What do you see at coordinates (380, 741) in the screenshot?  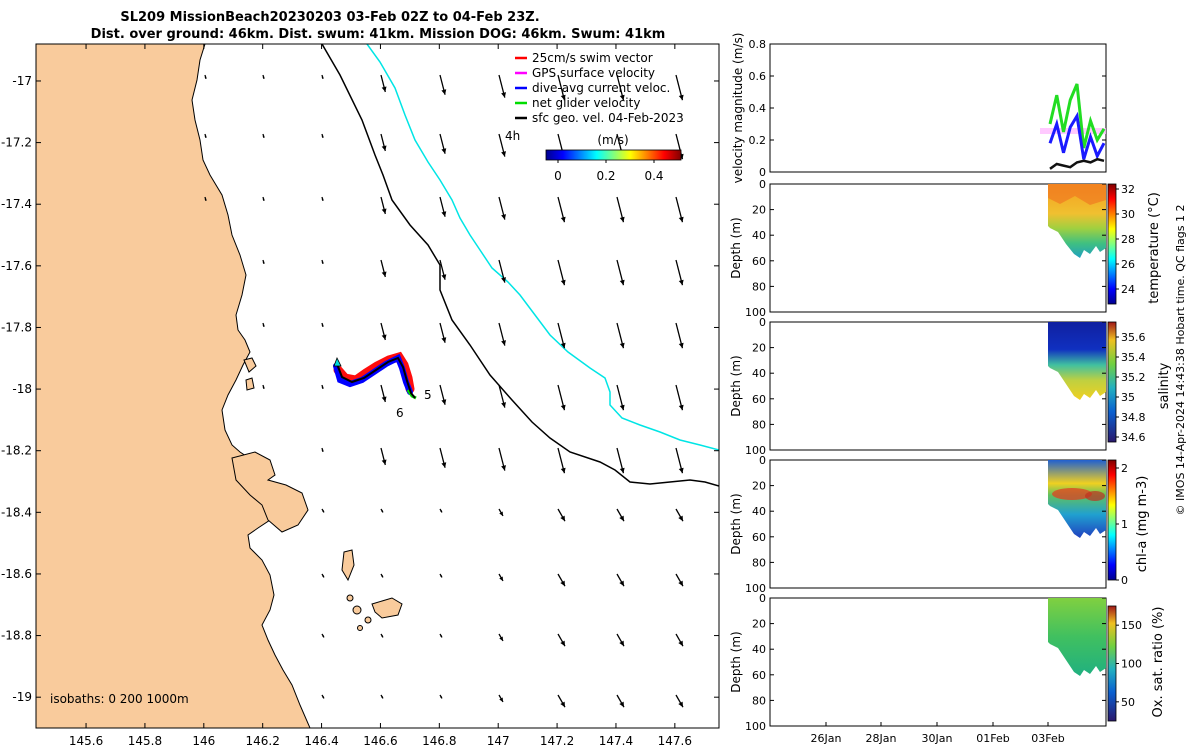 I see `map-x-tick-label: 146.6` at bounding box center [380, 741].